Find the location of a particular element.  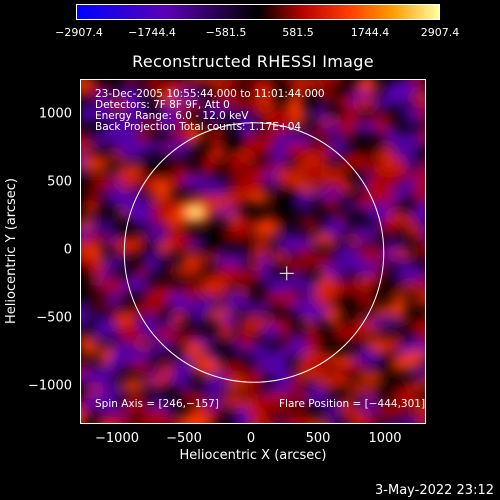

chart-title: Reconstructed RHESSI Image is located at coordinates (253, 61).